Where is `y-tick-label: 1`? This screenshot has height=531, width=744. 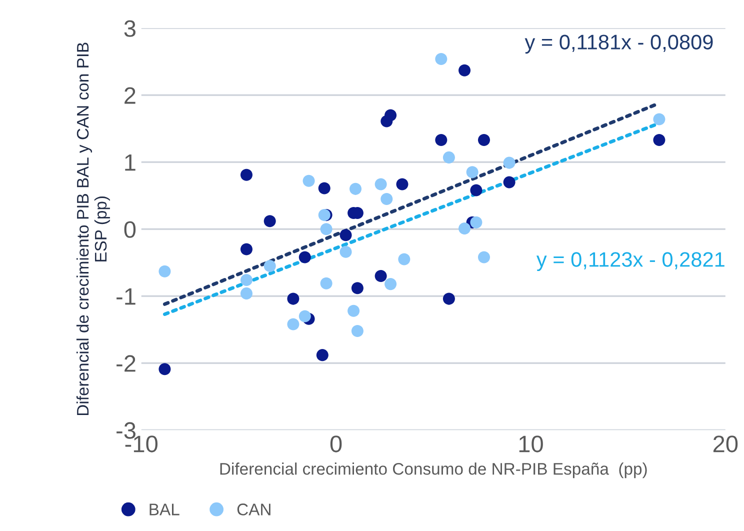
y-tick-label: 1 is located at coordinates (130, 162).